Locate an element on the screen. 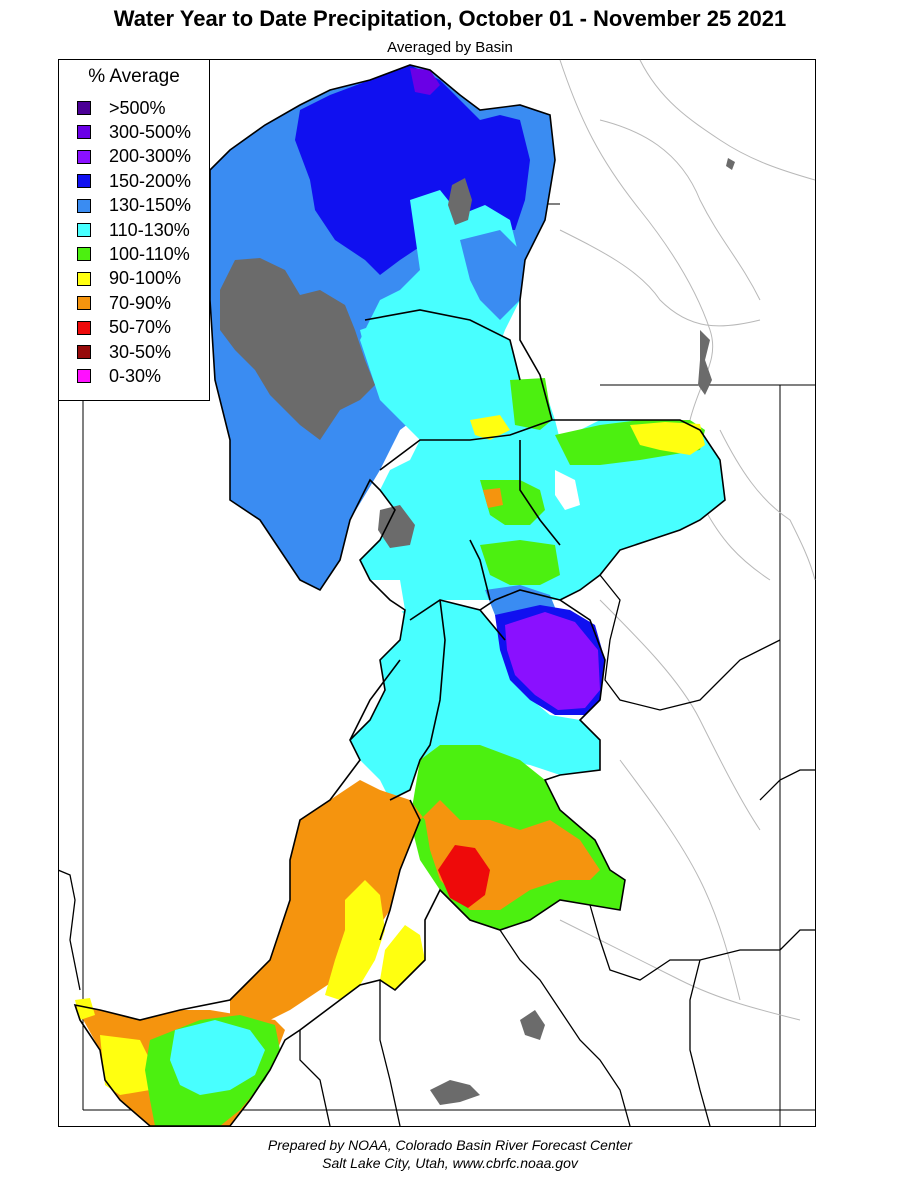 The height and width of the screenshot is (1200, 900). legend-item: 70-90% is located at coordinates (124, 303).